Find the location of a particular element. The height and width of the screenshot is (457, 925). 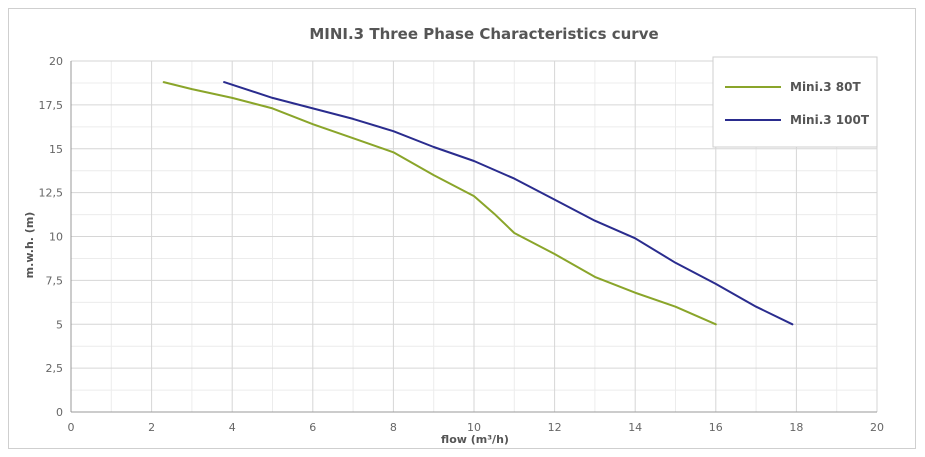

x-tick-label: 10 is located at coordinates (474, 427).